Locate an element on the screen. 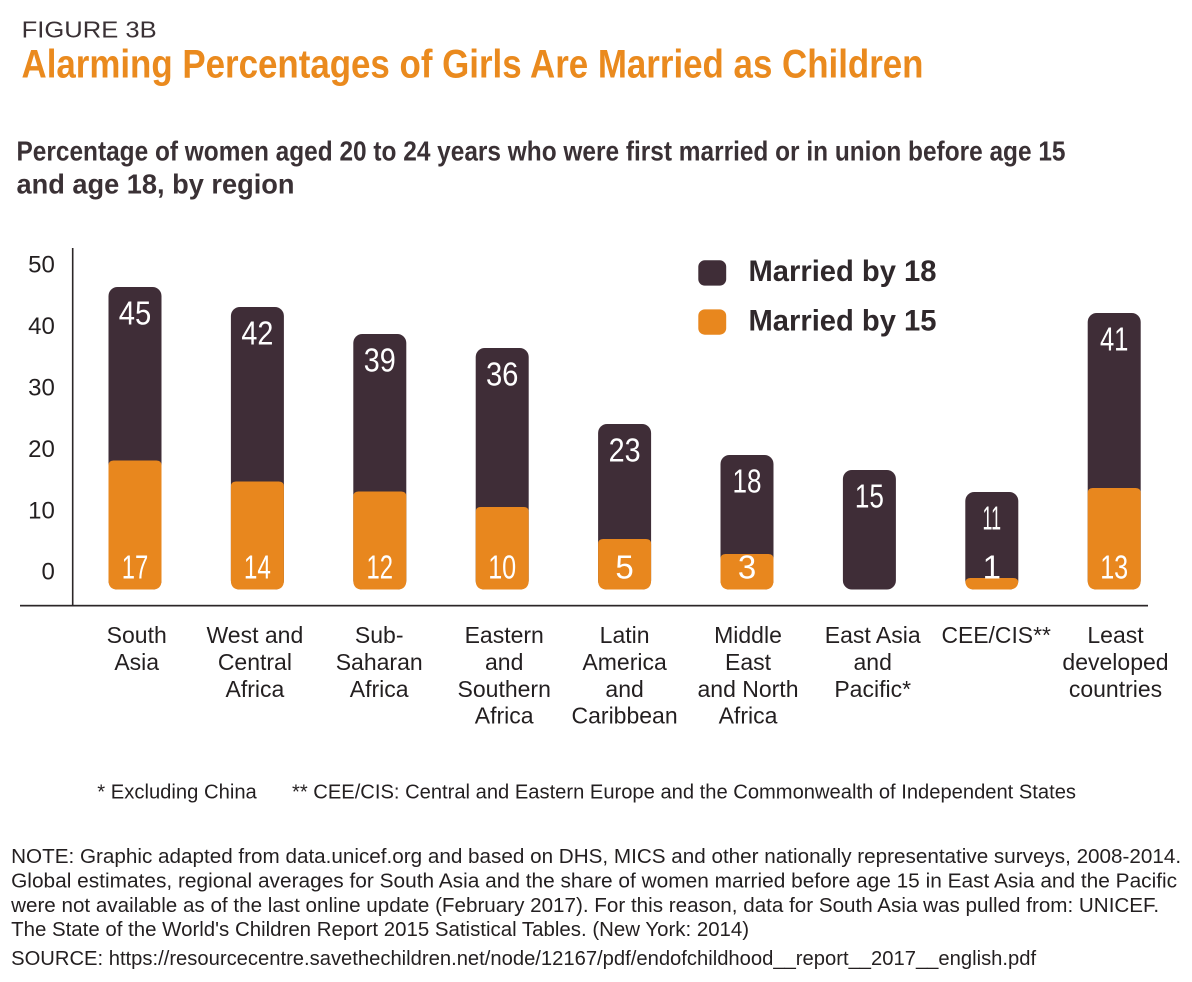 Image resolution: width=1192 pixels, height=982 pixels. svg-text: Middle is located at coordinates (748, 635).